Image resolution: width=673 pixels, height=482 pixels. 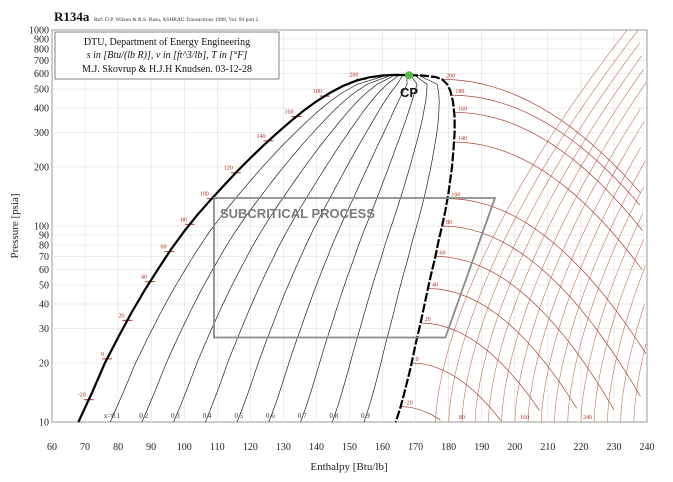 I want to click on isotherm-label-liquid: 20, so click(x=121, y=316).